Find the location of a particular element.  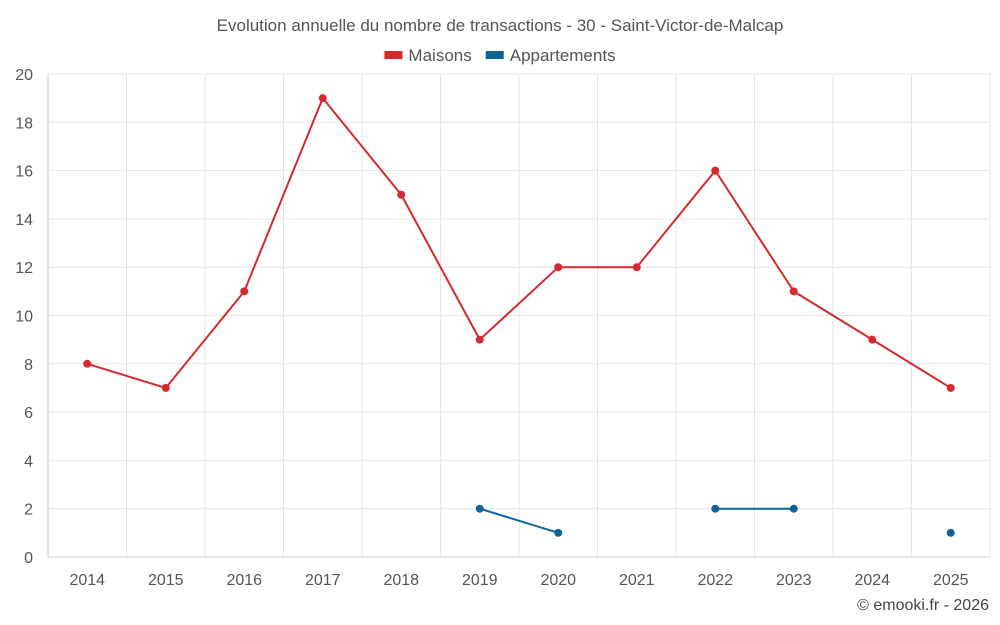

legend-item-maisons: Maisons is located at coordinates (428, 55).